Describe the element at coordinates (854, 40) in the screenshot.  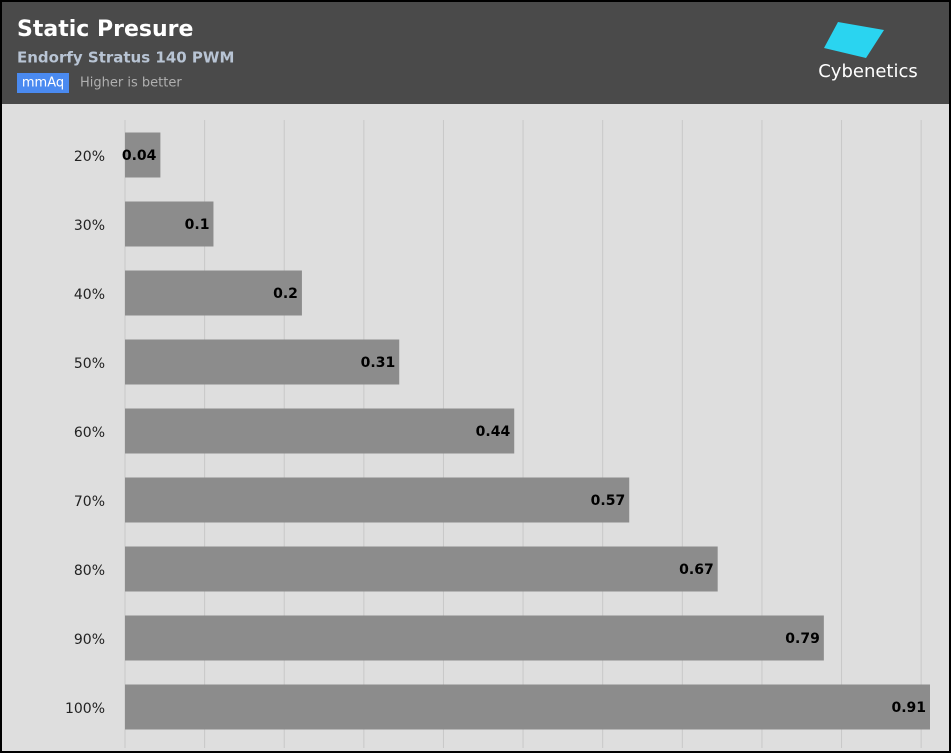
I see `brand-logo` at that location.